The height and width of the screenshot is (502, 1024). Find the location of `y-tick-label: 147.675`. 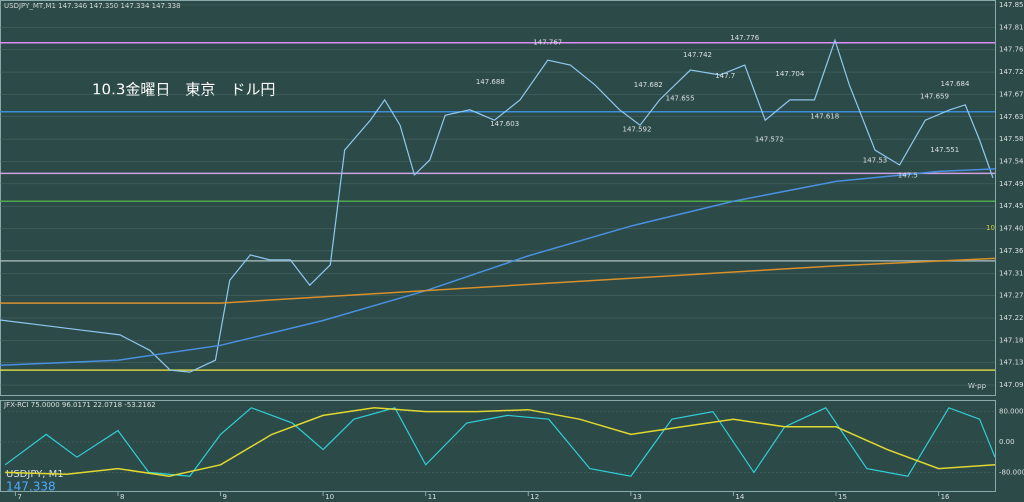

y-tick-label: 147.675 is located at coordinates (1011, 94).